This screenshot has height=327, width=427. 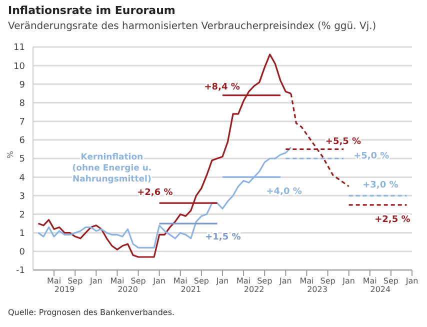 I want to click on y-tick-label: 1, so click(x=22, y=234).